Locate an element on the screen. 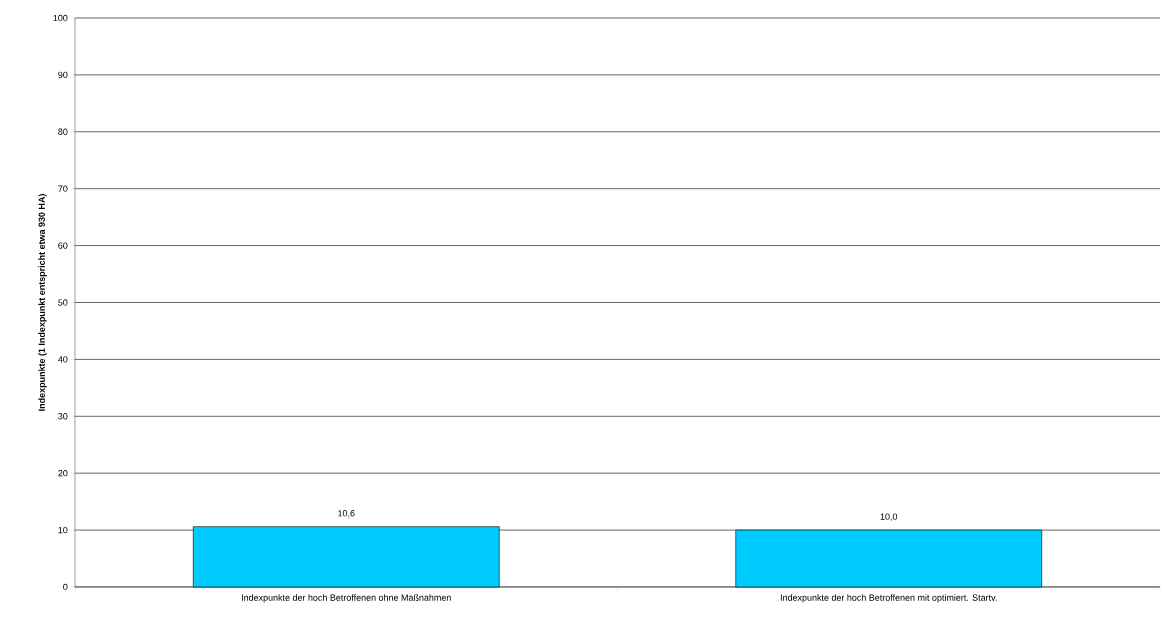 This screenshot has height=620, width=1168. y-tick-label: 40 is located at coordinates (63, 359).